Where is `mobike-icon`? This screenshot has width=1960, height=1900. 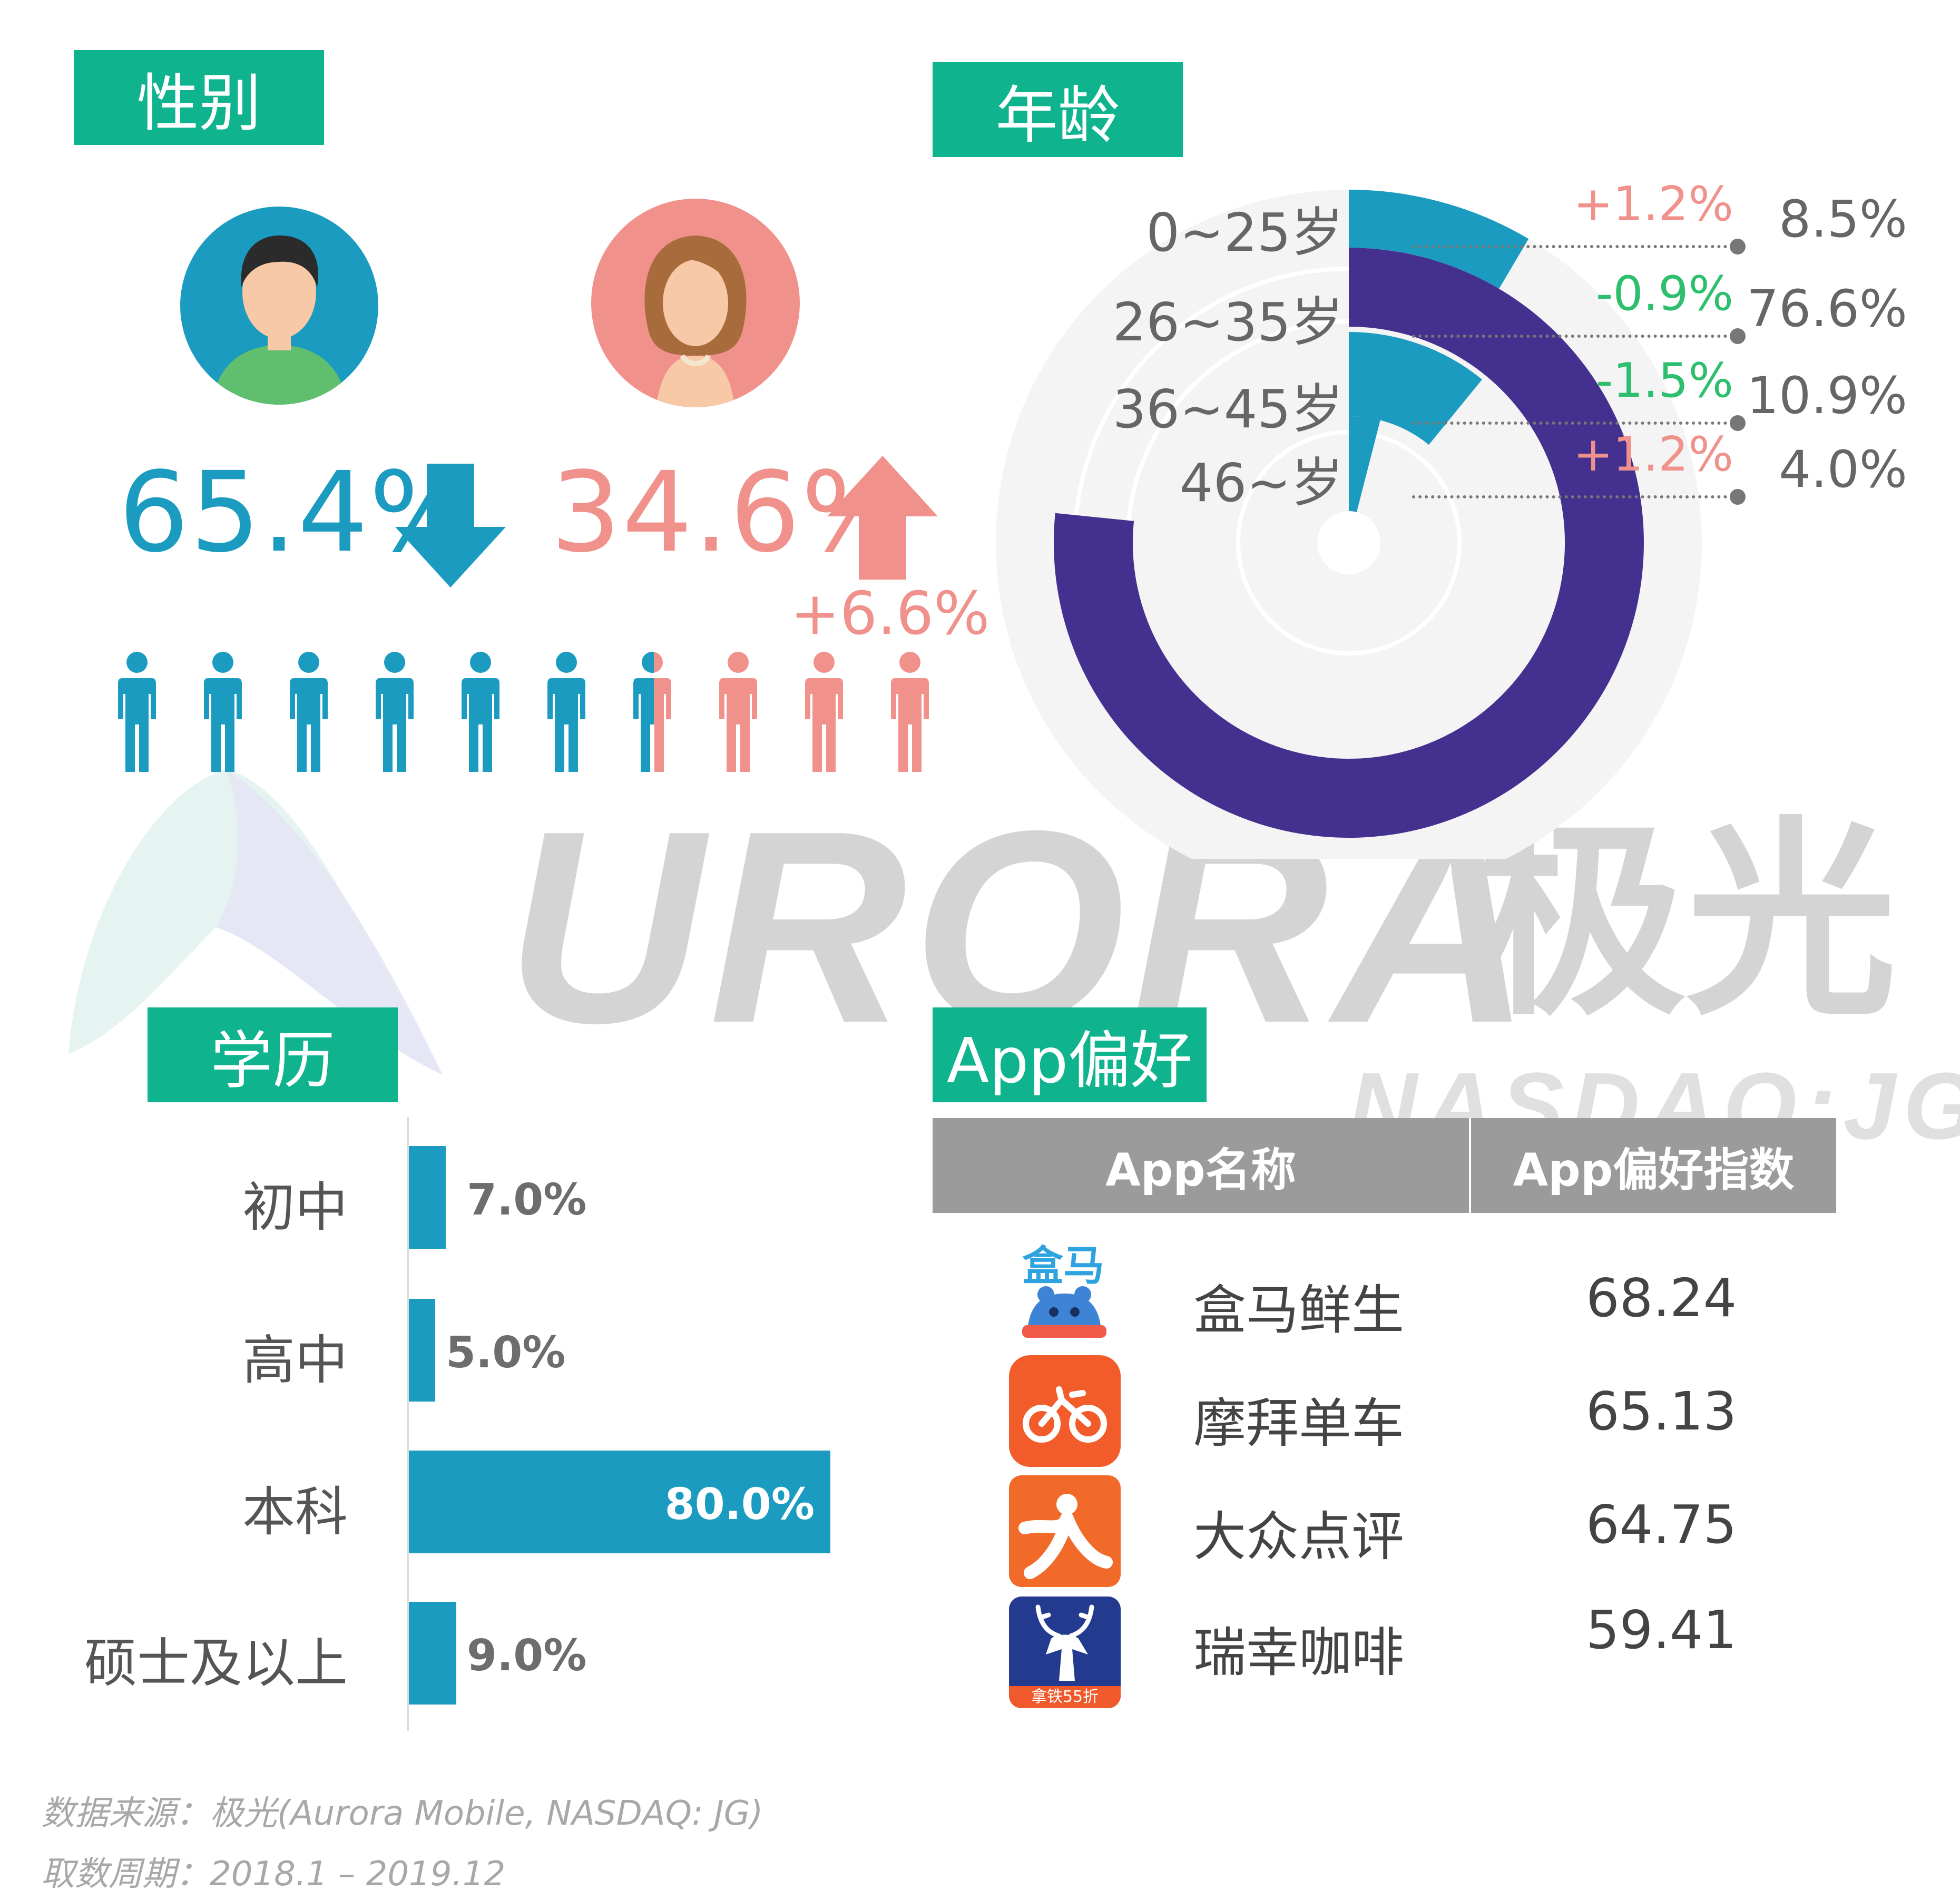 mobike-icon is located at coordinates (1065, 1411).